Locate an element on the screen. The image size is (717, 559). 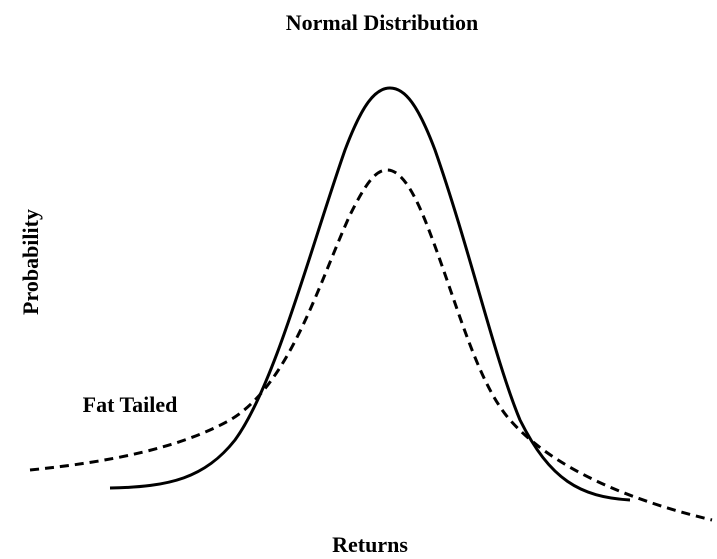
y-label: Probability is located at coordinates (30, 262).